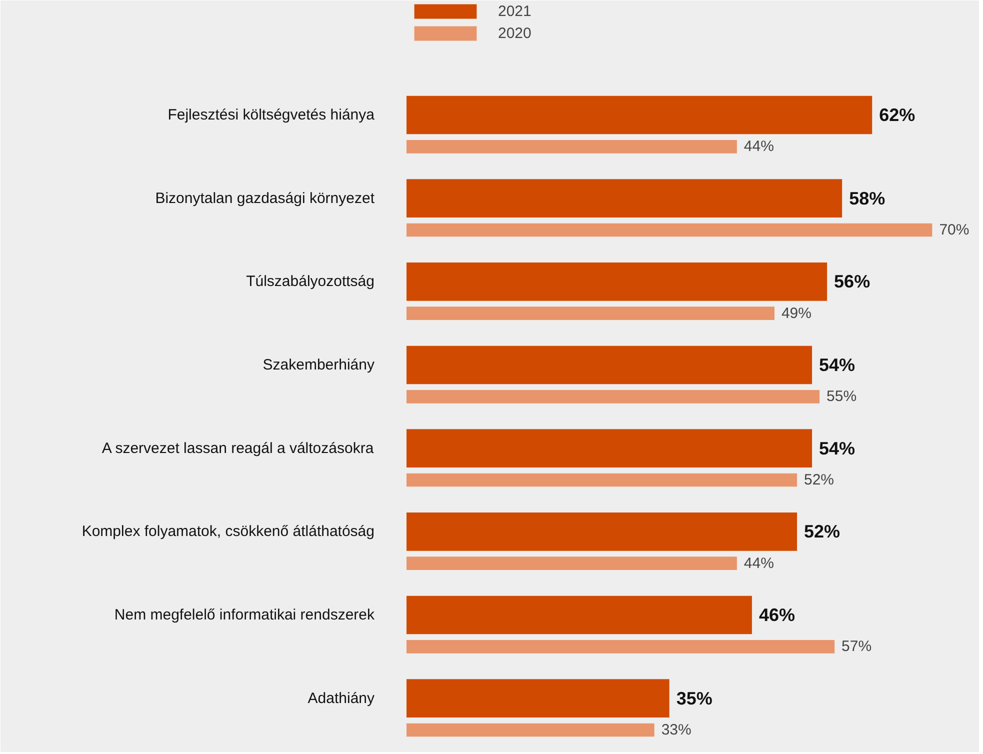 This screenshot has height=754, width=983. I want to click on y-tick-label: Bizonytalan gazdasági környezet, so click(265, 198).